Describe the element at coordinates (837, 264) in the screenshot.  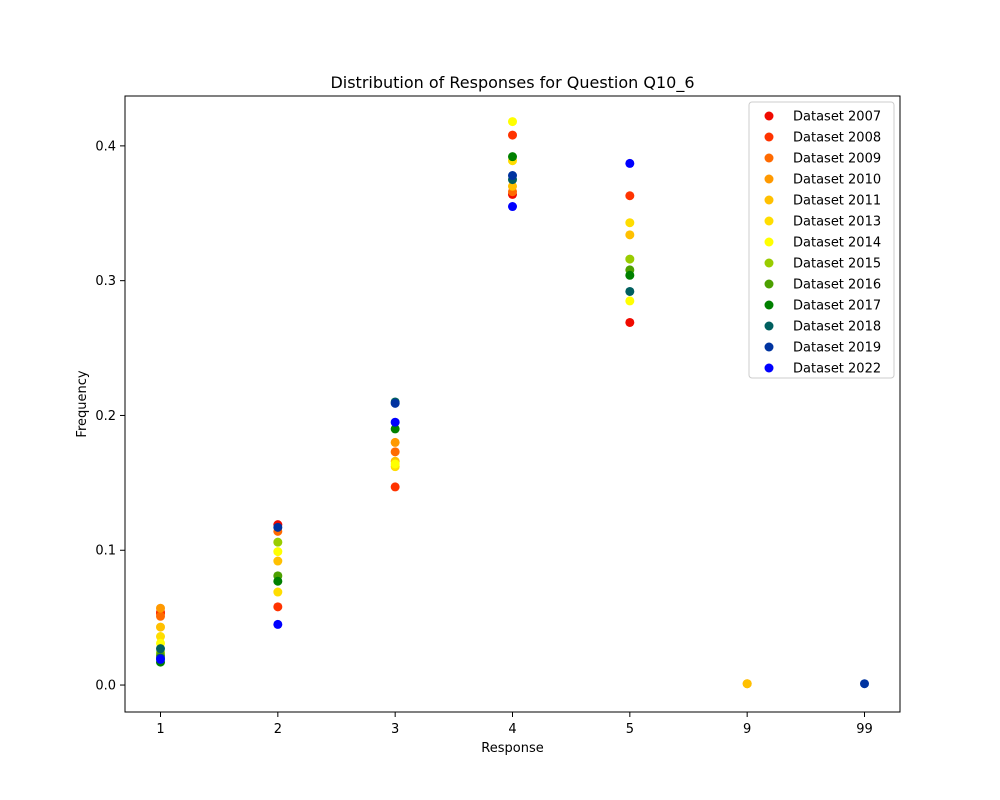
I see `legend-label: Dataset 2015` at that location.